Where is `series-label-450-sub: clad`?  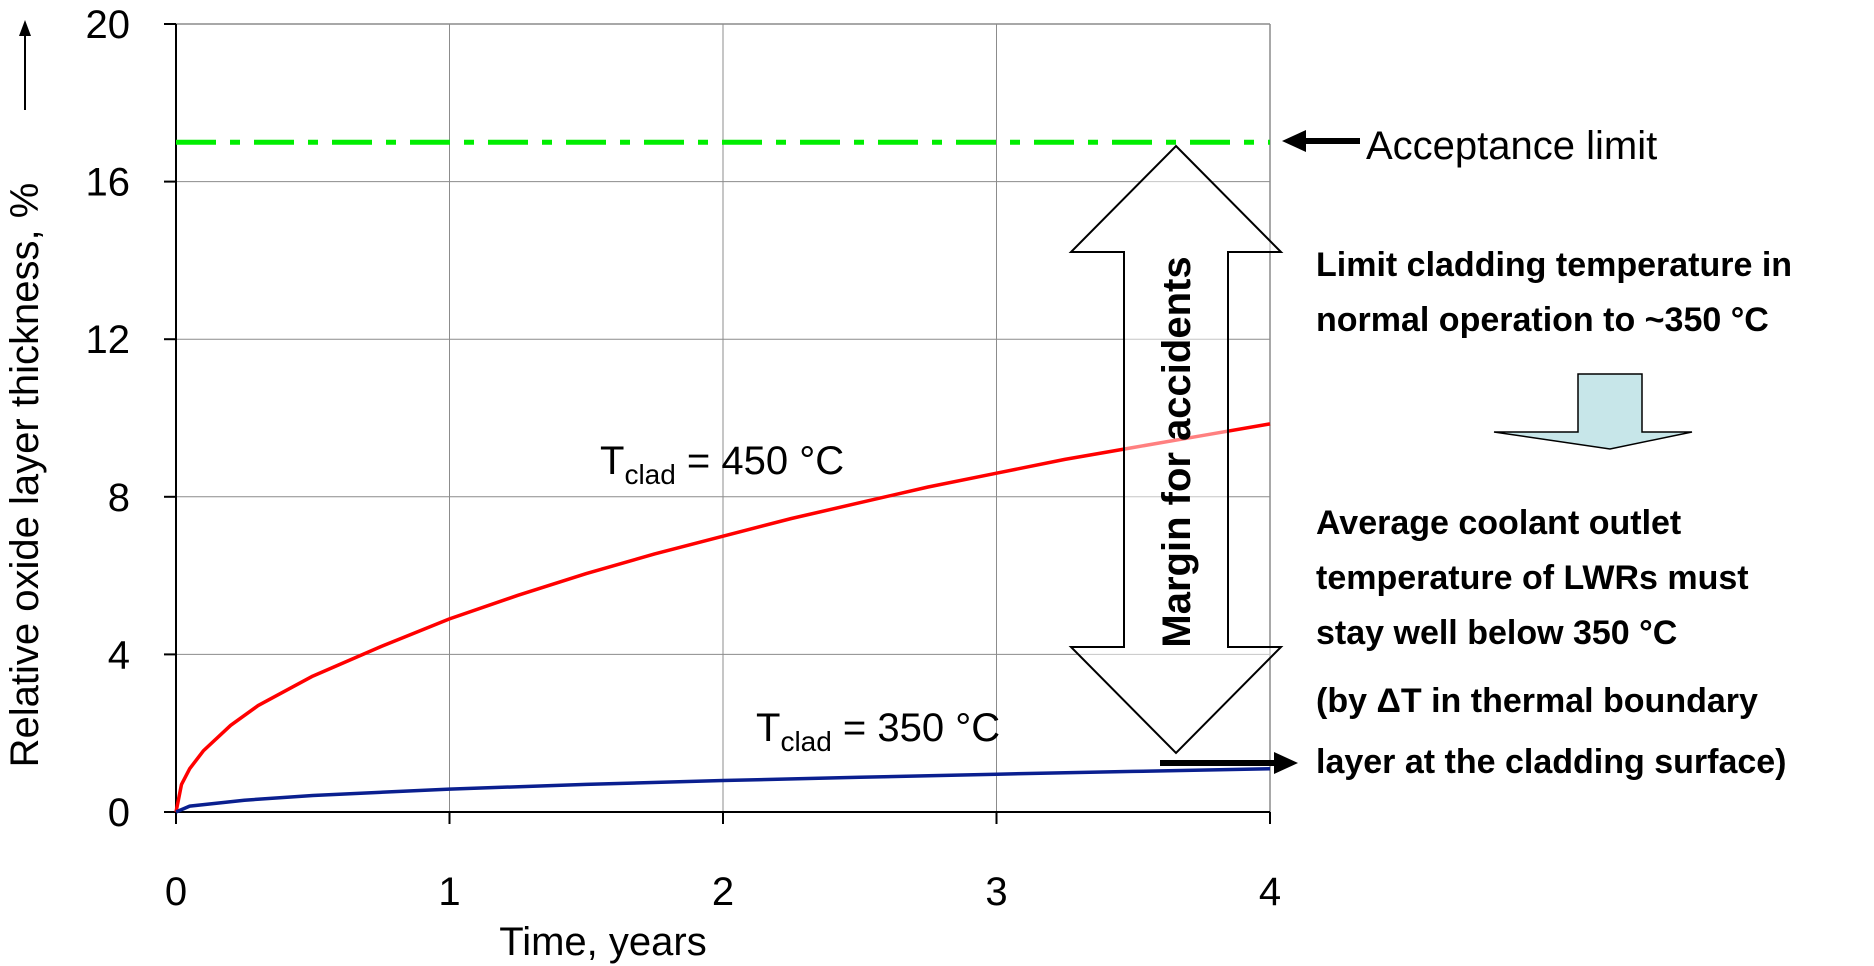 series-label-450-sub: clad is located at coordinates (649, 474).